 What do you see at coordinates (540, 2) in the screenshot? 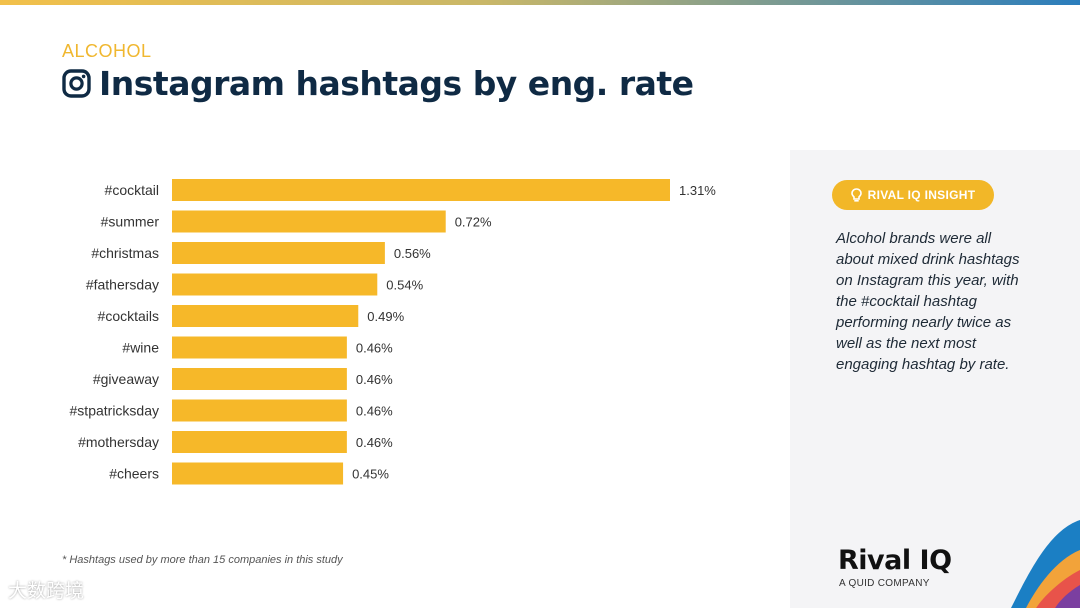
I see `top-accent-bar` at bounding box center [540, 2].